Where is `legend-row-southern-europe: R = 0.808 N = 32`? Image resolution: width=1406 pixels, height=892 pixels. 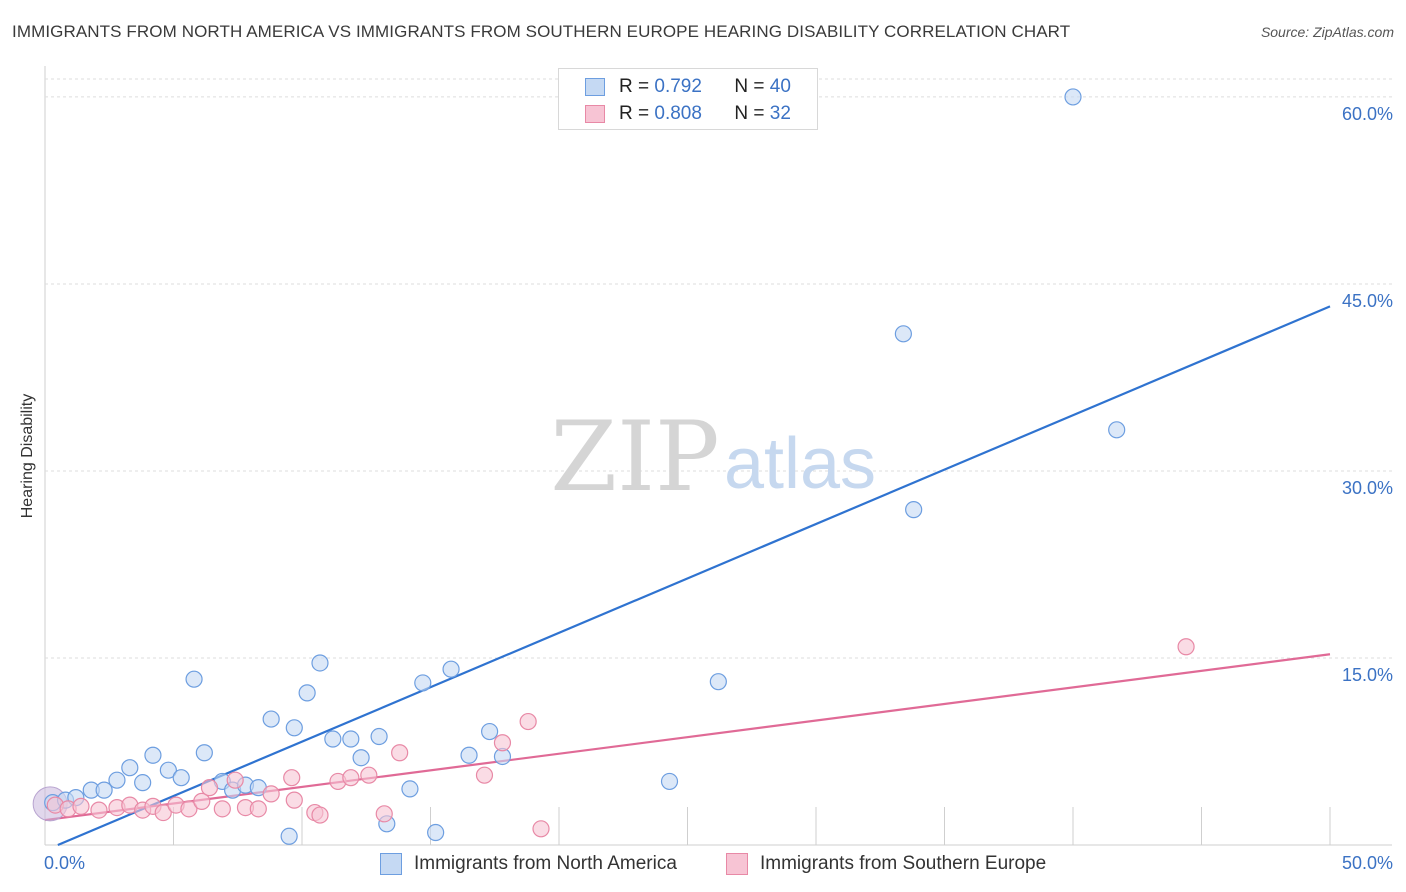 legend-row-southern-europe: R = 0.808 N = 32 is located at coordinates (688, 114).